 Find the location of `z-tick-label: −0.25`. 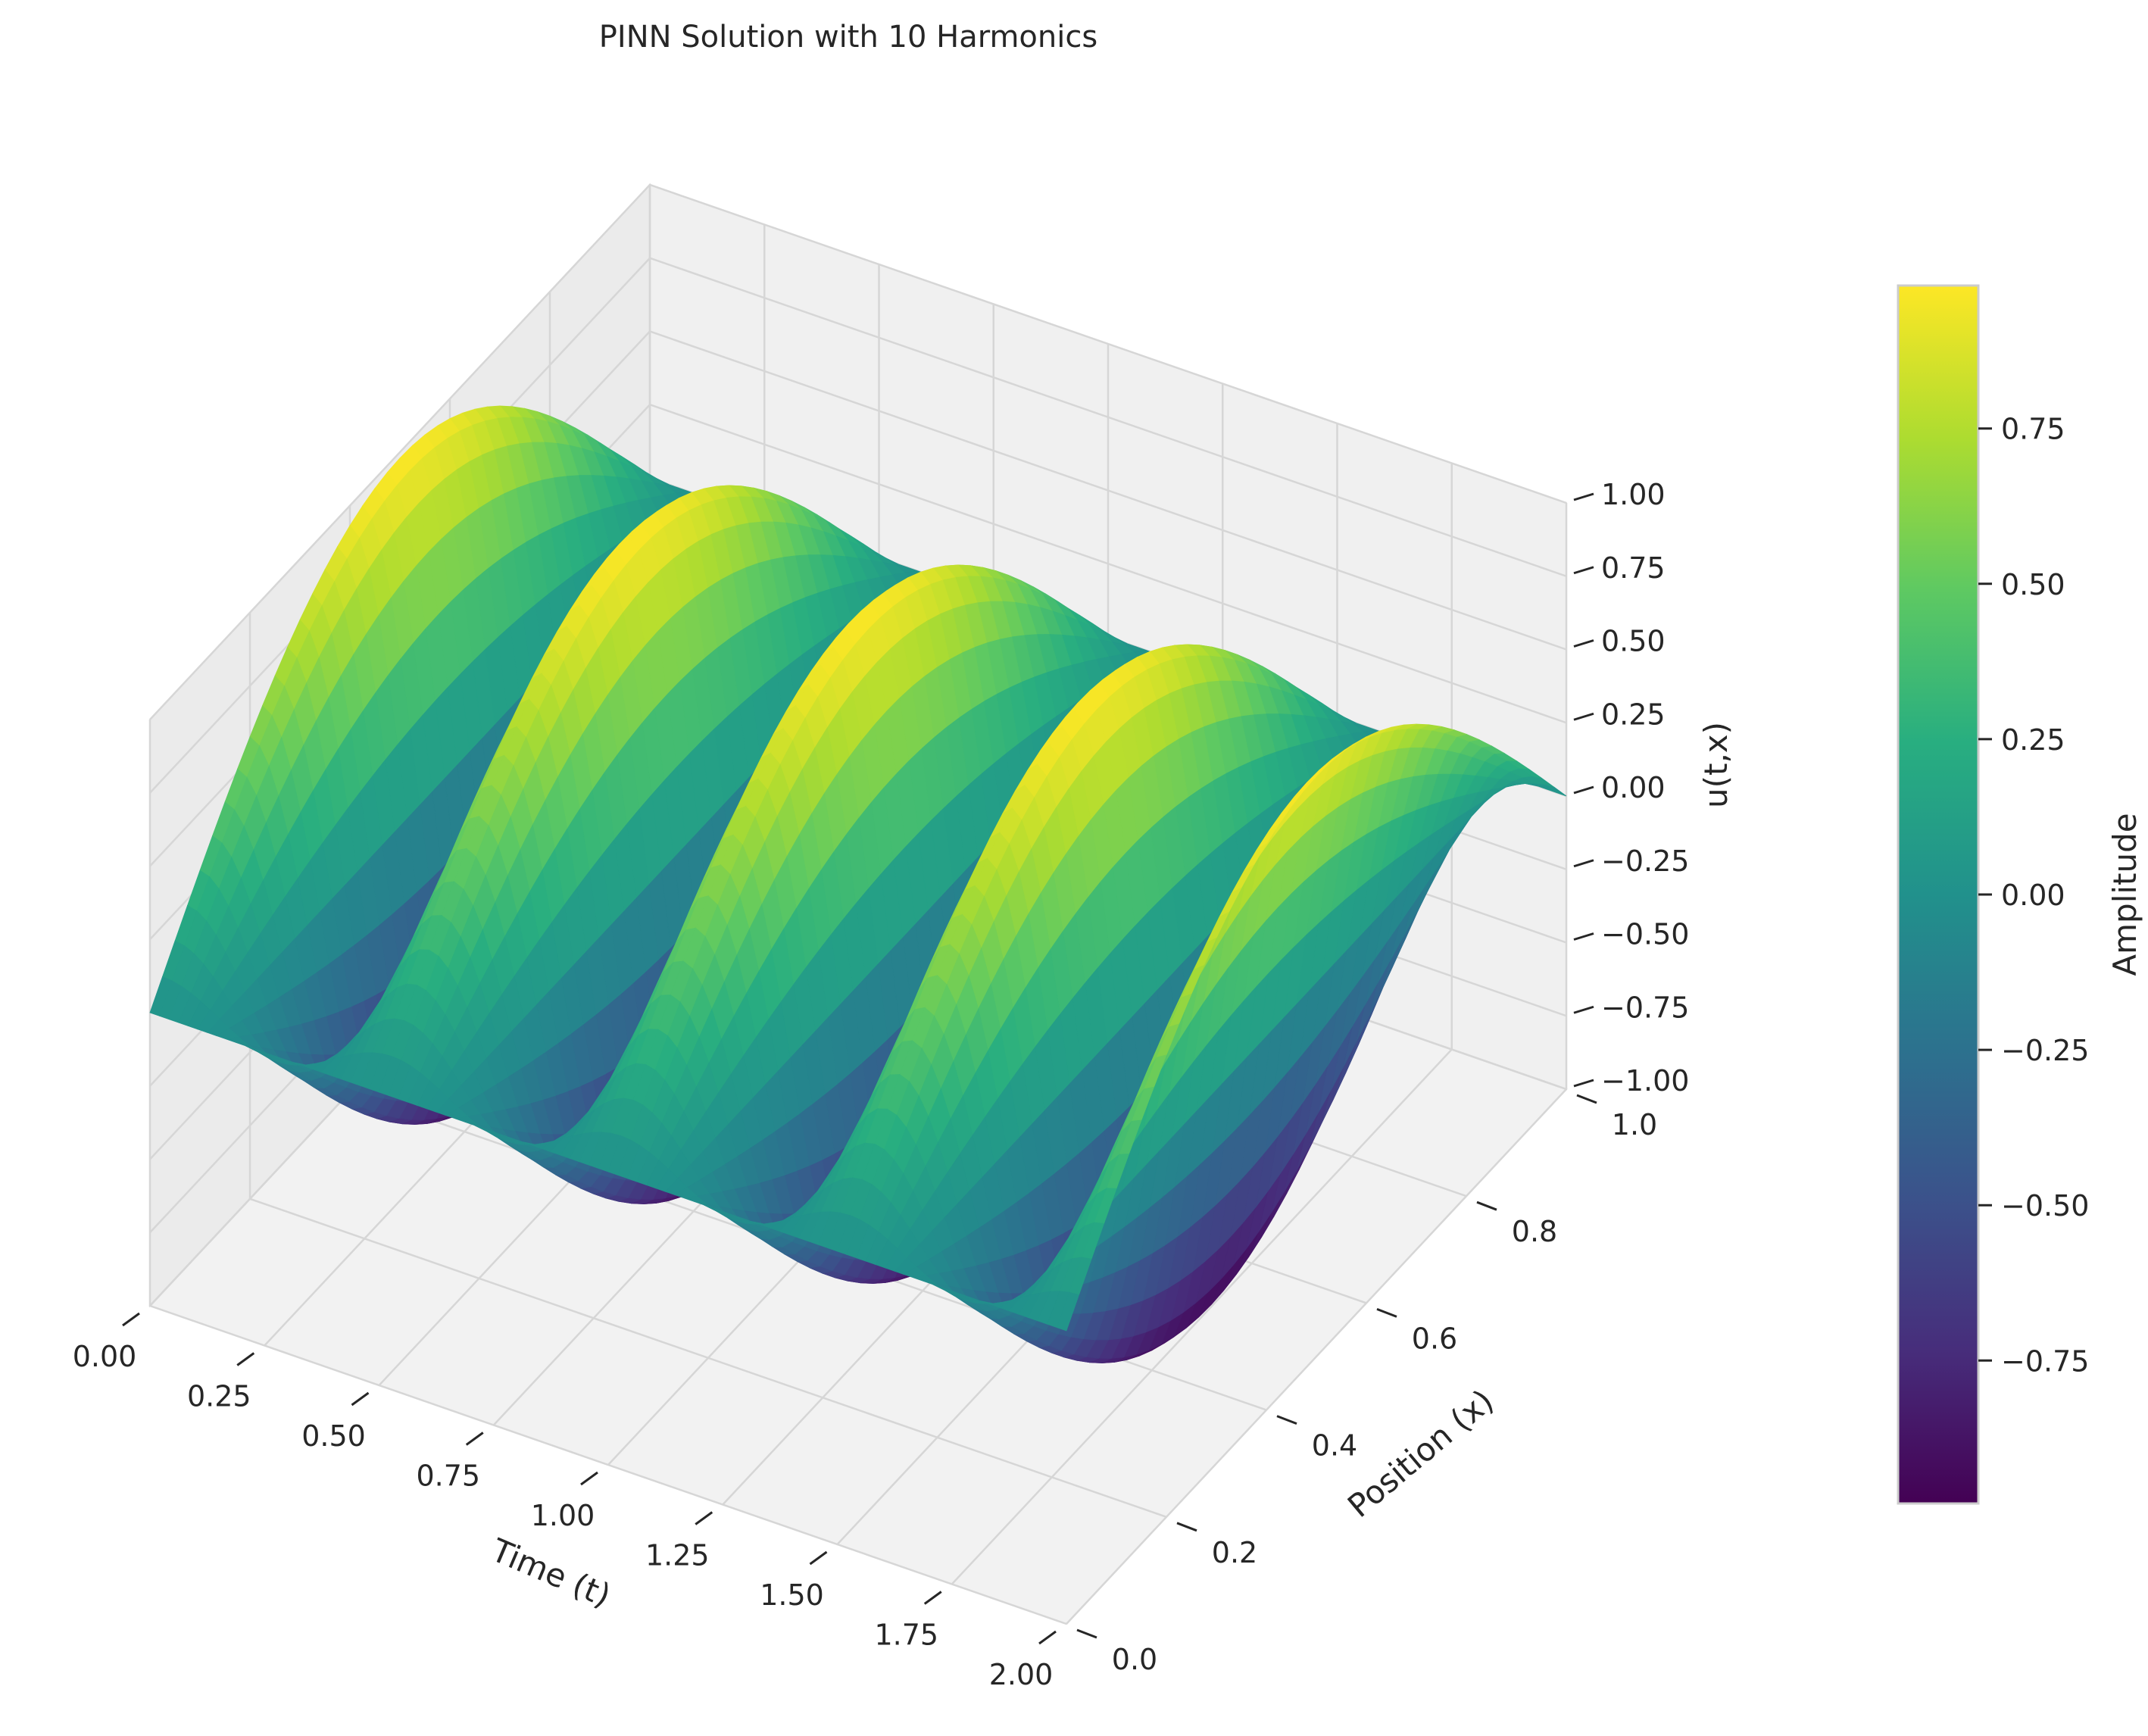

z-tick-label: −0.25 is located at coordinates (1645, 861).